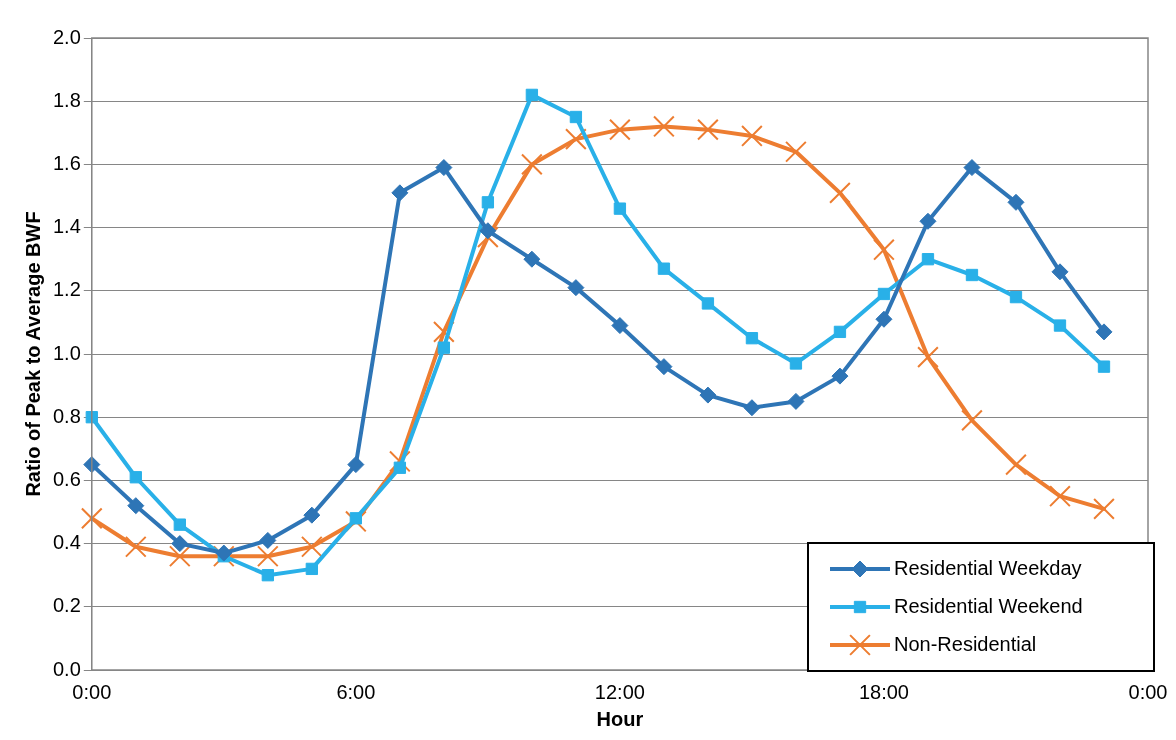  I want to click on y-tick-label: 1.6, so click(66, 162).